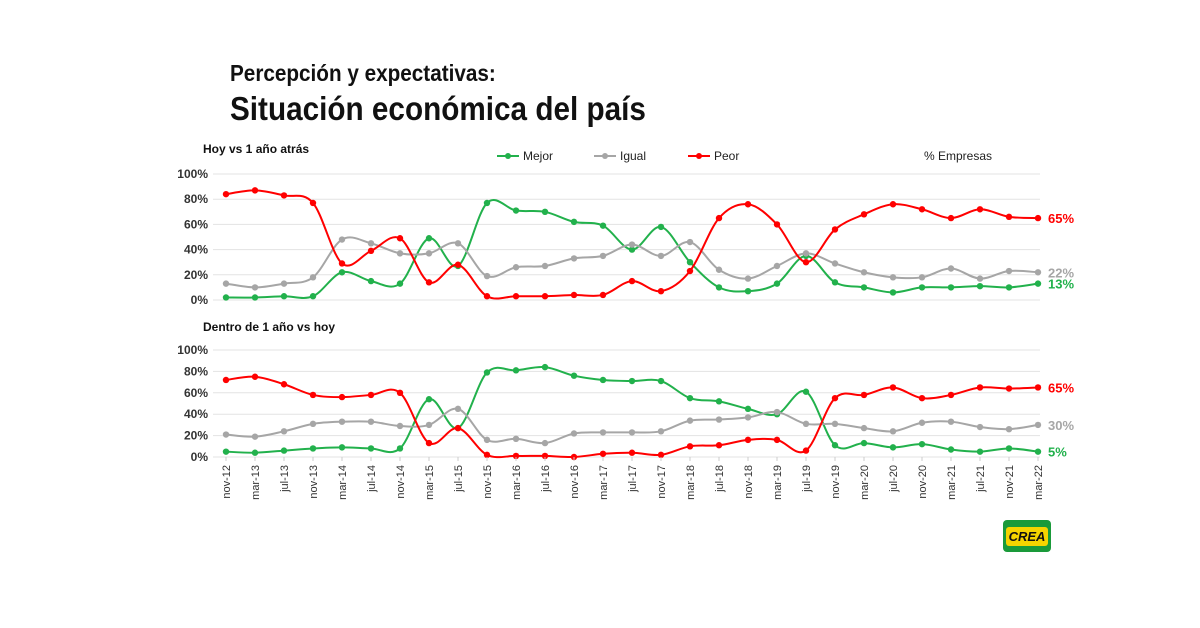 The width and height of the screenshot is (1200, 628). I want to click on y-tick-label: 60%, so click(196, 224).